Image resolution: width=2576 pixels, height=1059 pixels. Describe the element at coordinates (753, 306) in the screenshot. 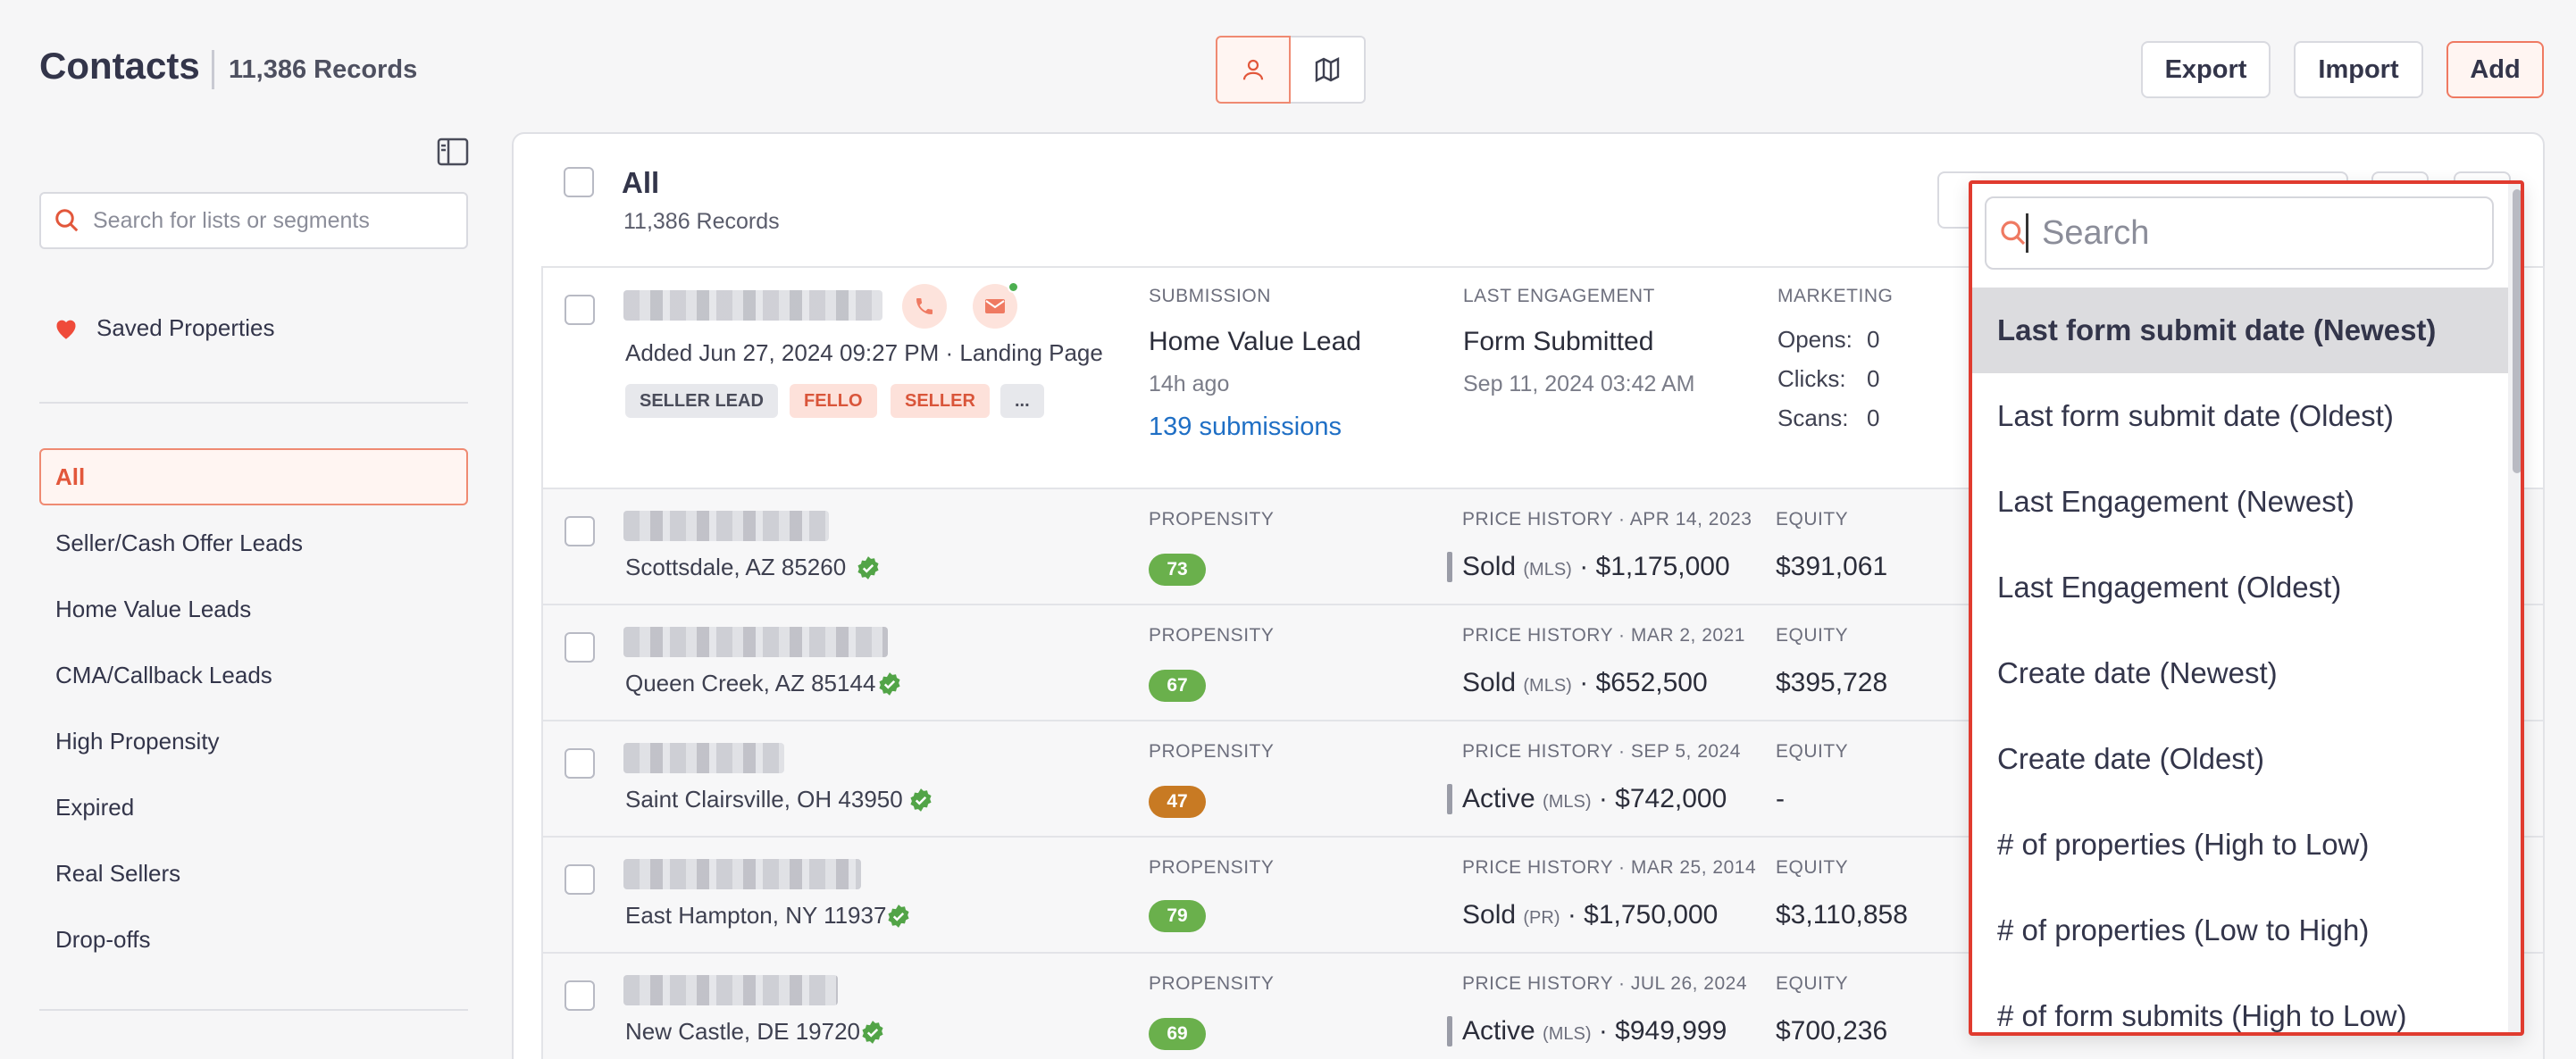

I see `contact-name-redacted` at that location.